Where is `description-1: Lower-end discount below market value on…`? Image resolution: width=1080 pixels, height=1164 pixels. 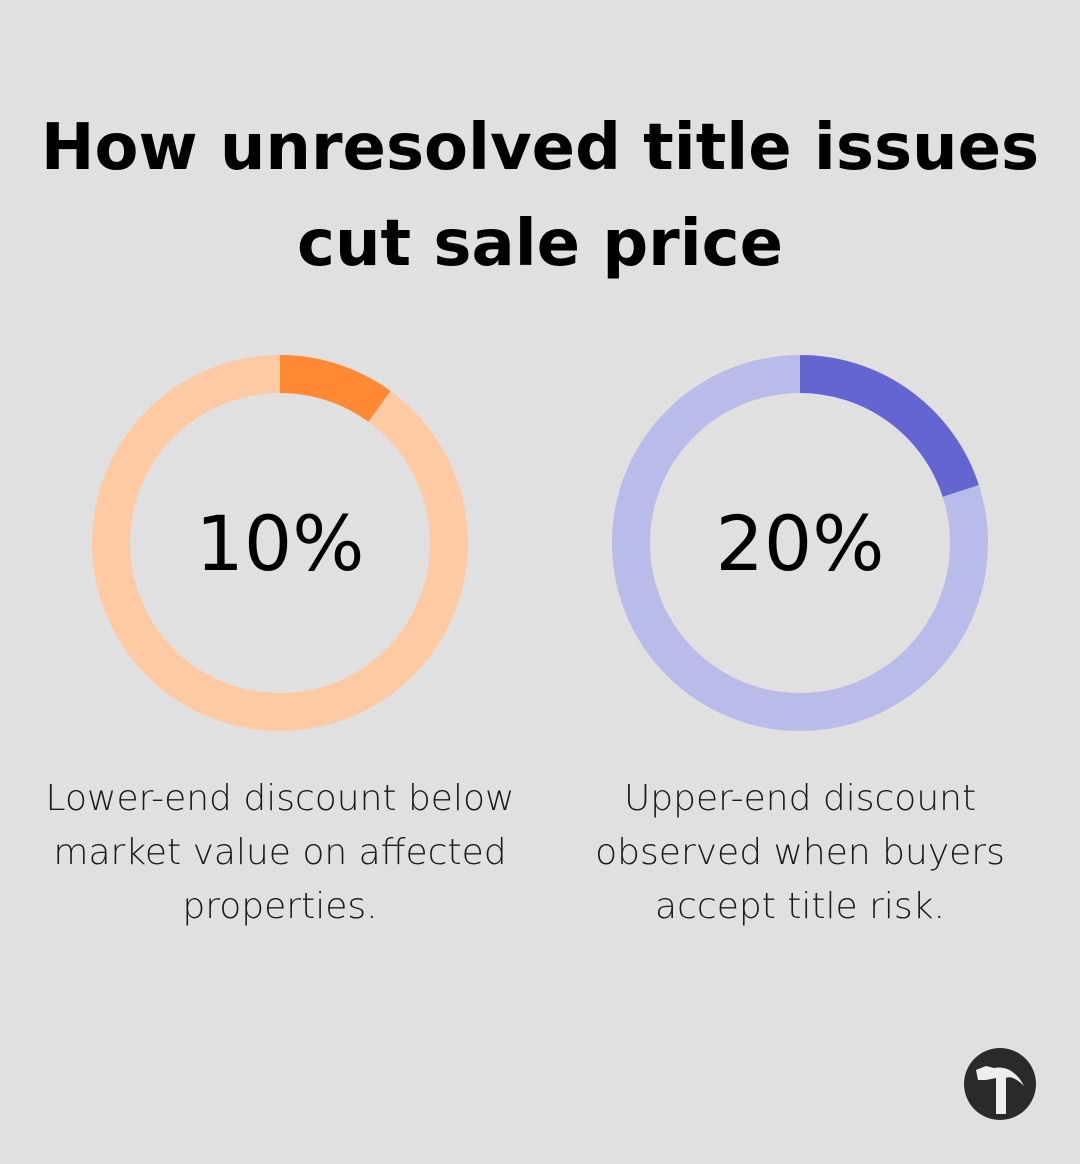
description-1: Lower-end discount below market value on… is located at coordinates (280, 852).